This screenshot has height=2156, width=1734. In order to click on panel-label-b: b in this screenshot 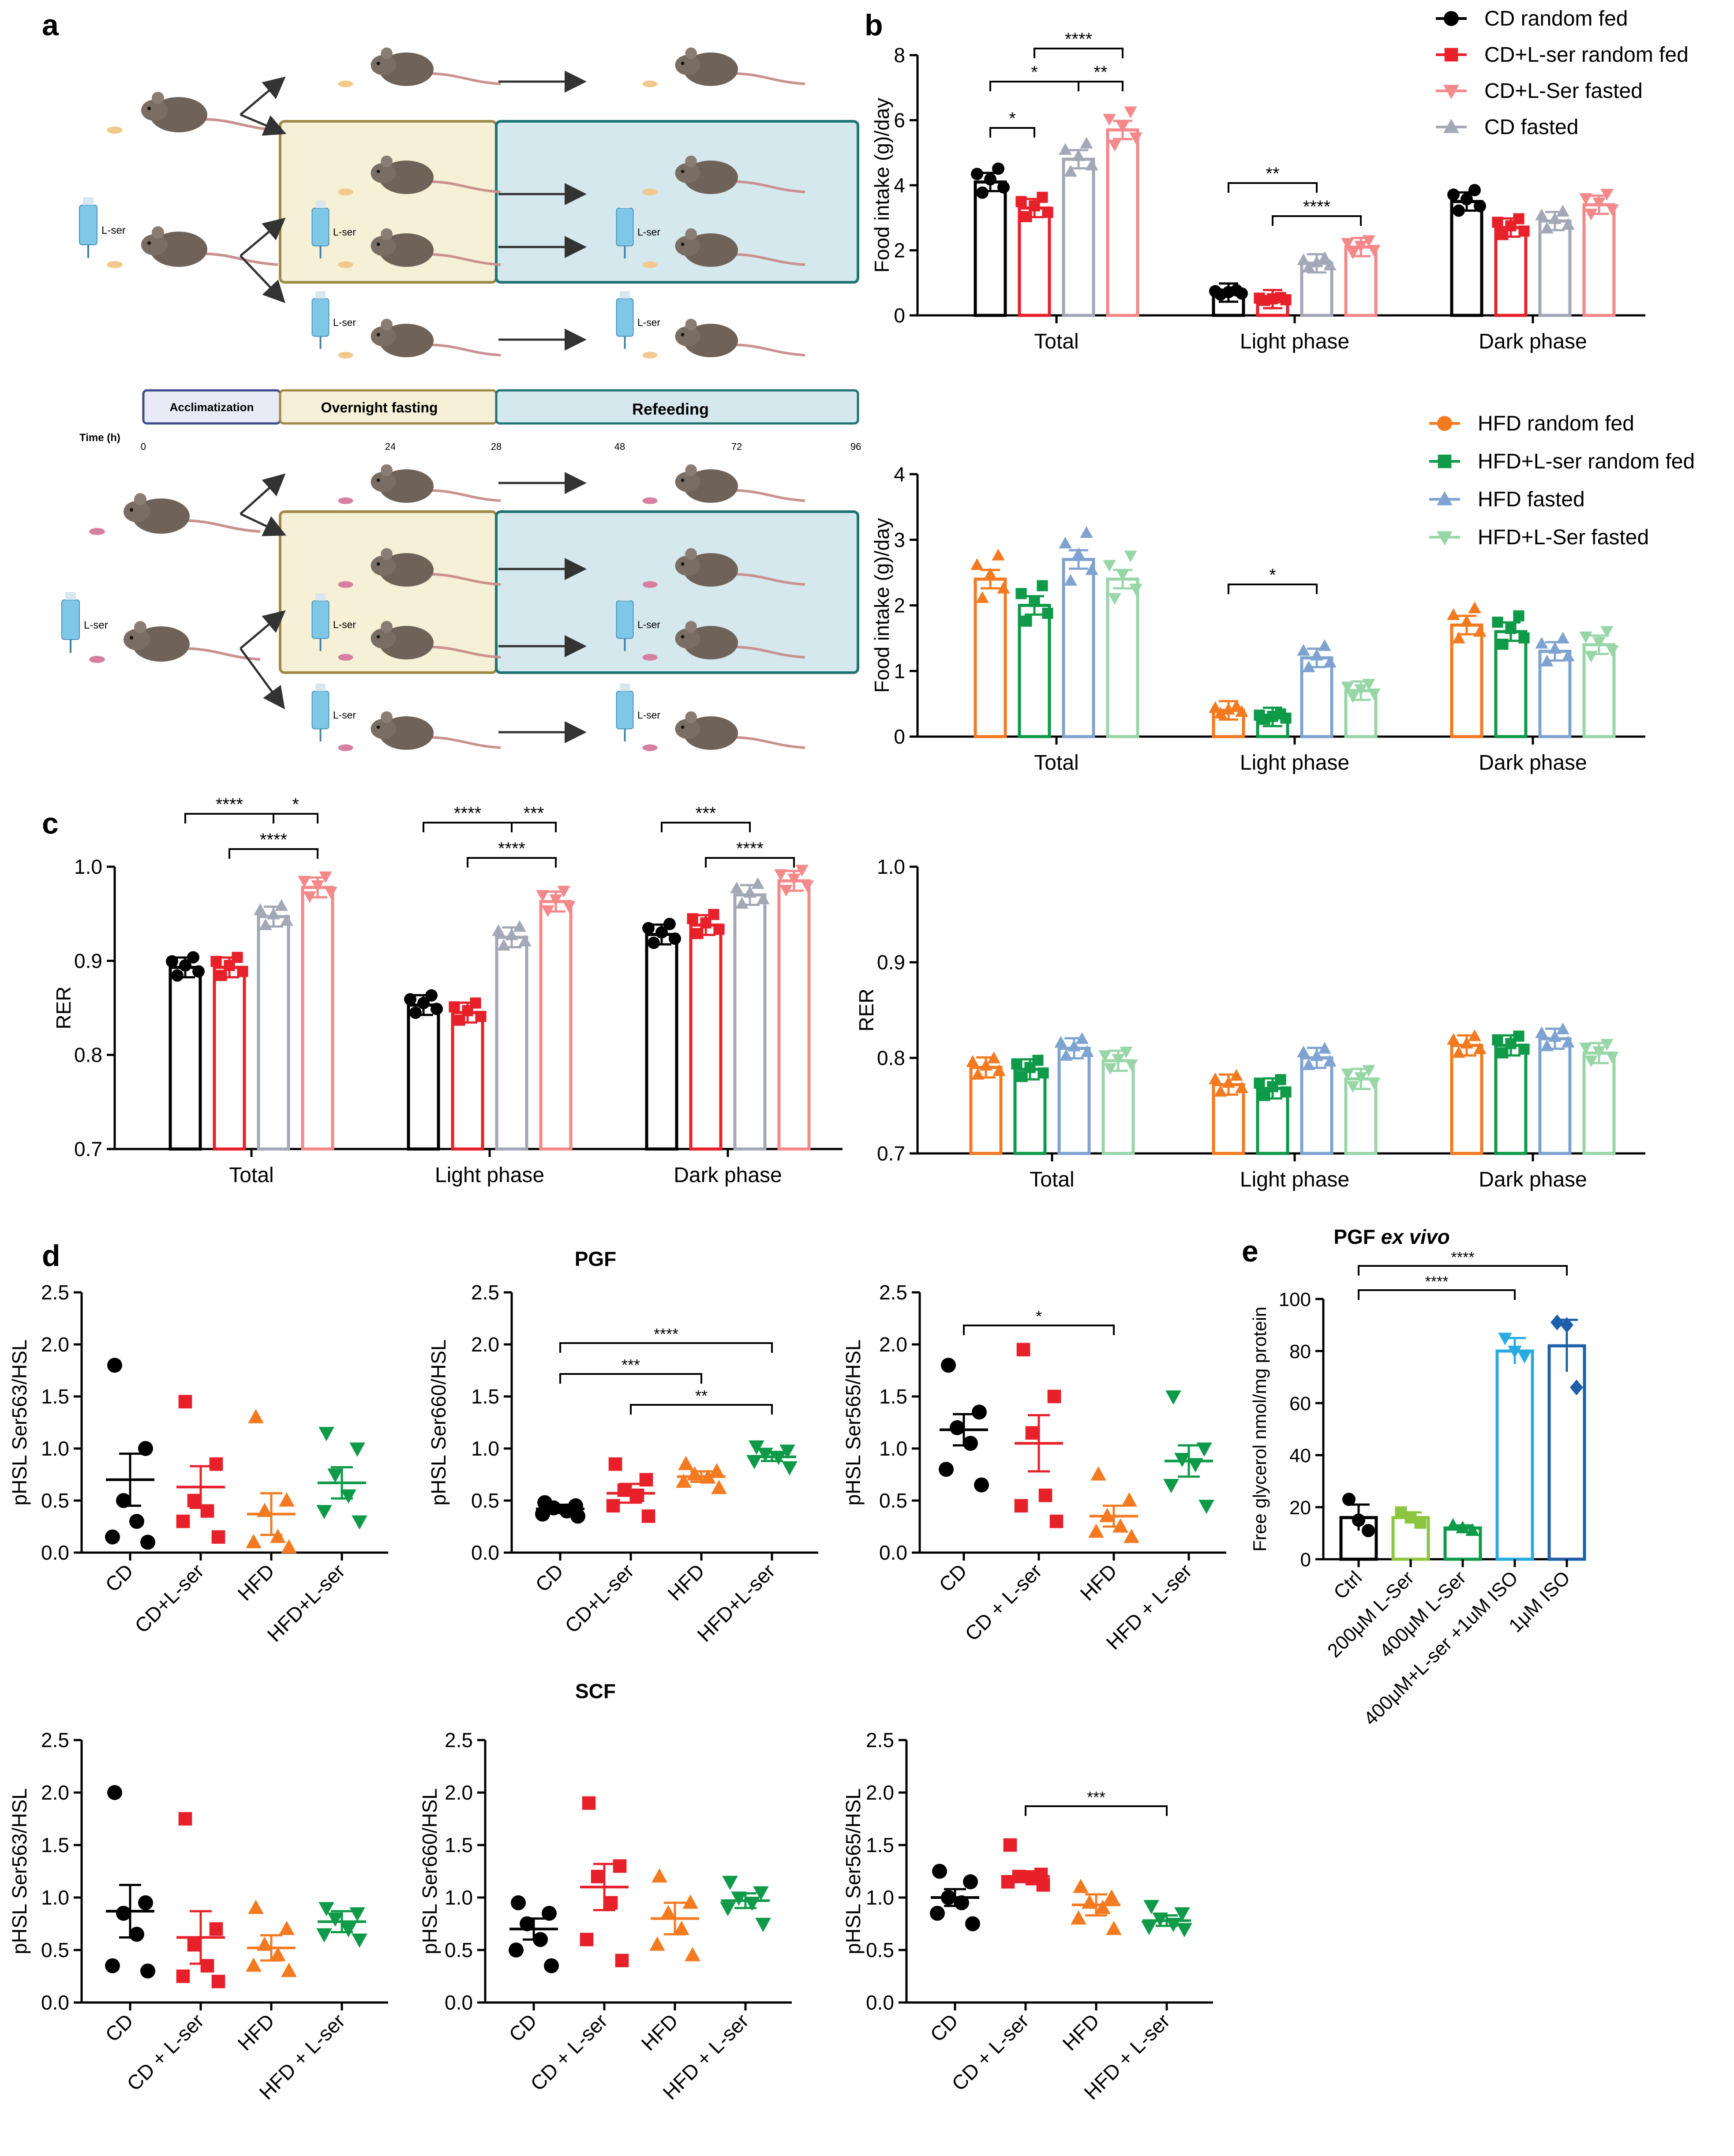, I will do `click(874, 25)`.